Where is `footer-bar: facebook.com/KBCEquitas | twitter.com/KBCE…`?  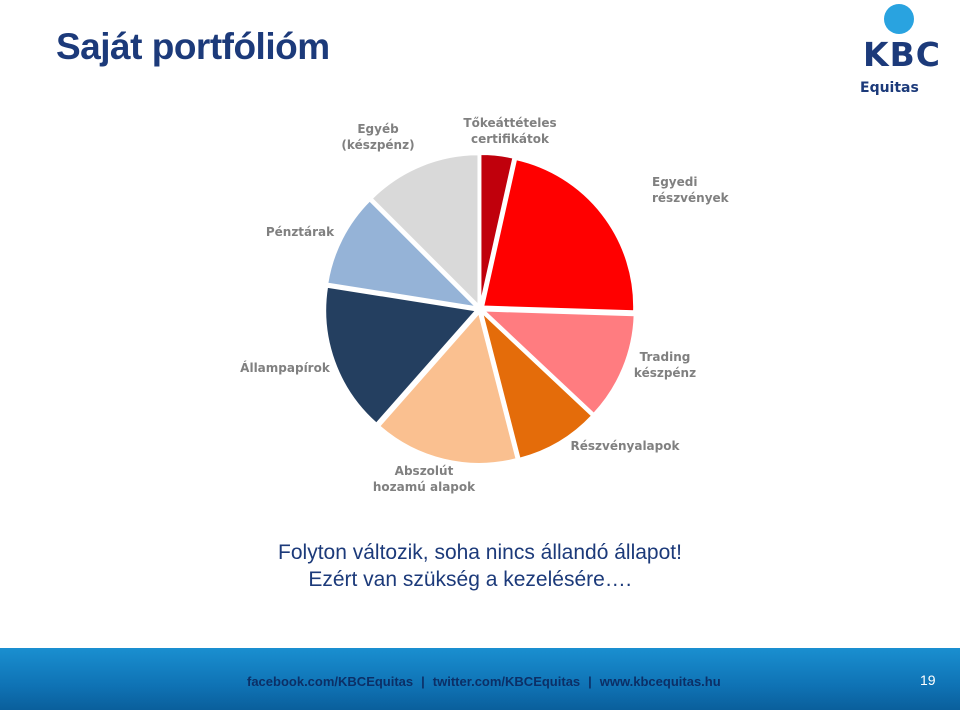
footer-bar: facebook.com/KBCEquitas | twitter.com/KBCE… is located at coordinates (480, 679).